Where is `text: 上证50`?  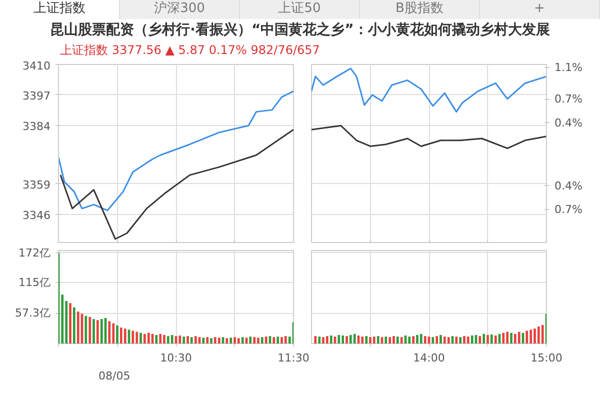 text: 上证50 is located at coordinates (300, 9).